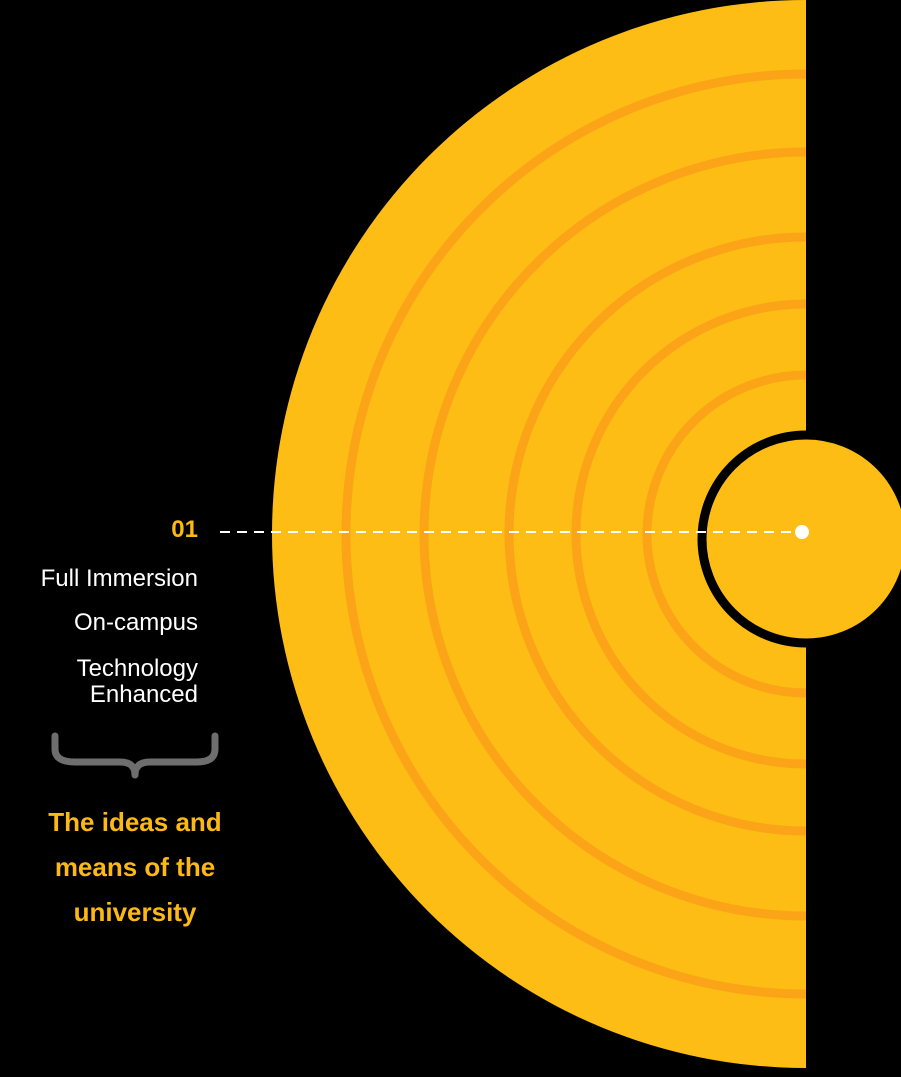  I want to click on step-number: 01, so click(184, 529).